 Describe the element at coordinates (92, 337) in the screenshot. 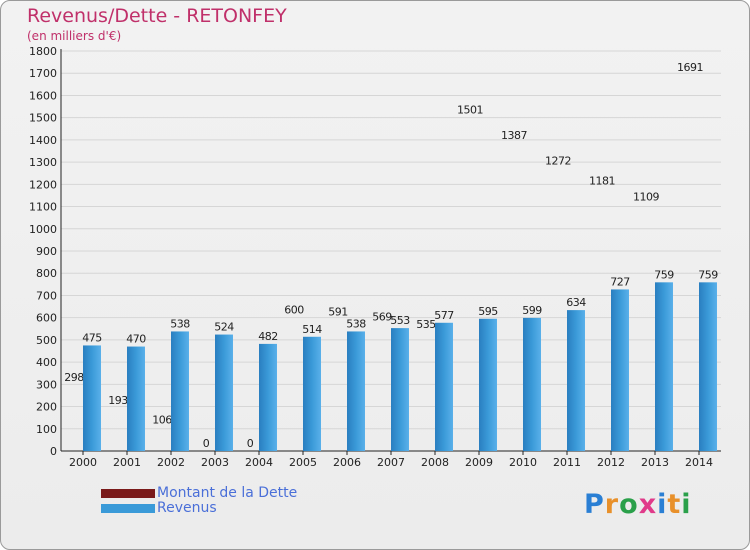

I see `data-label-revenue: 475` at that location.